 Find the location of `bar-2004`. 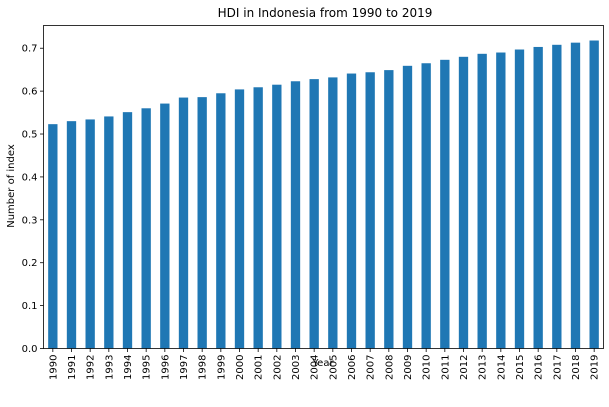

bar-2004 is located at coordinates (314, 214).